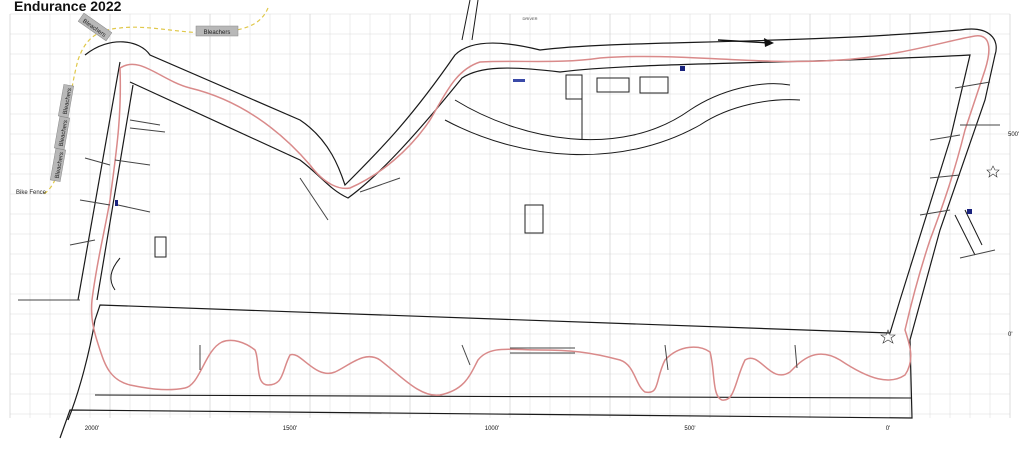 The height and width of the screenshot is (459, 1024). Describe the element at coordinates (31, 193) in the screenshot. I see `bike-fence-label: Bike Fence` at that location.